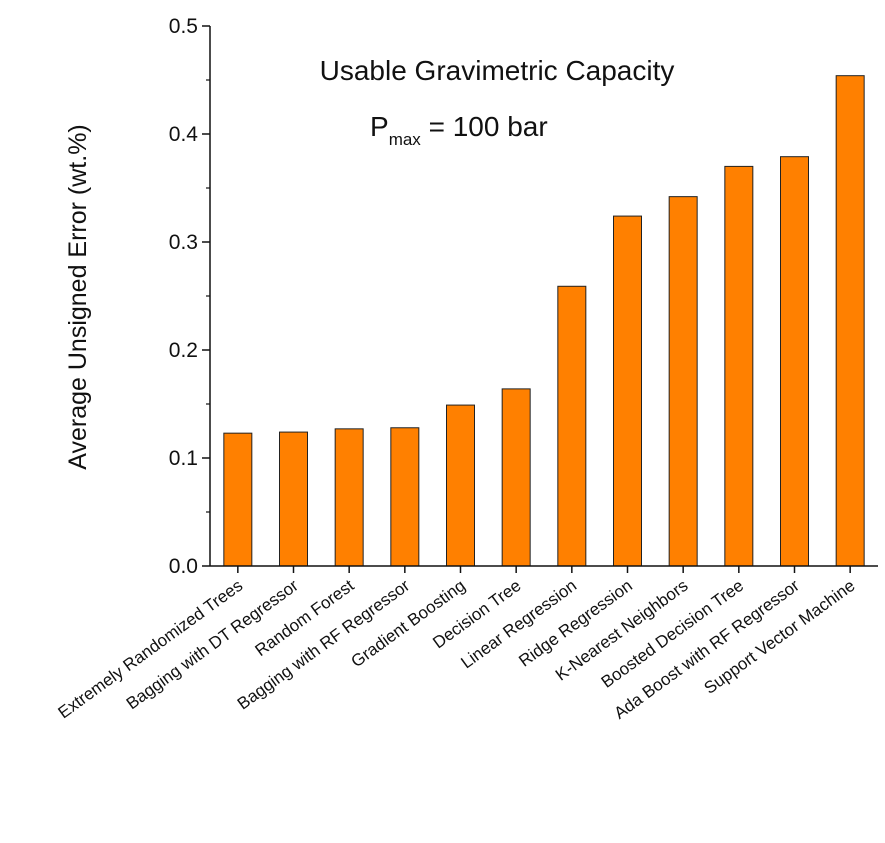  What do you see at coordinates (405, 139) in the screenshot?
I see `annotation-p-subscript: max` at bounding box center [405, 139].